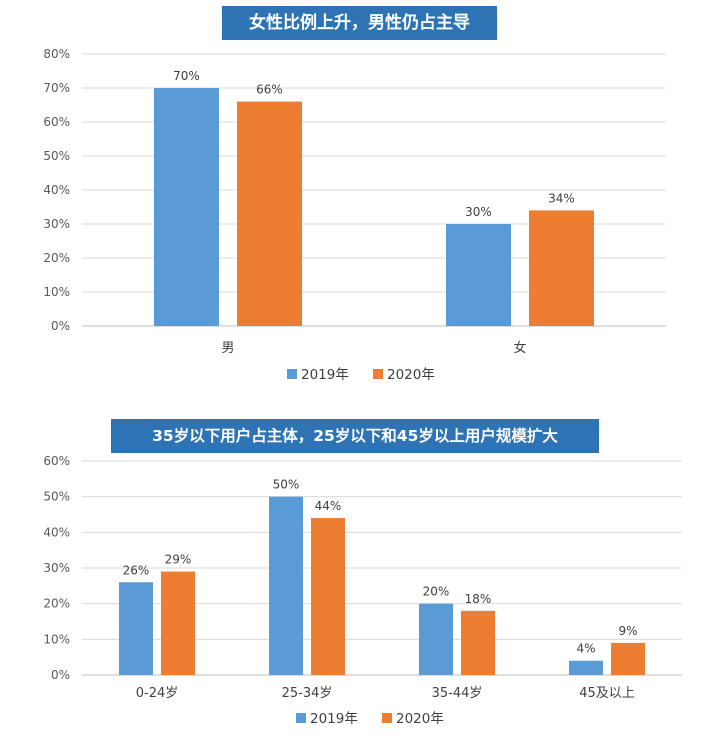 Image resolution: width=709 pixels, height=750 pixels. I want to click on chart1-y-tick-label: 50%, so click(56, 156).